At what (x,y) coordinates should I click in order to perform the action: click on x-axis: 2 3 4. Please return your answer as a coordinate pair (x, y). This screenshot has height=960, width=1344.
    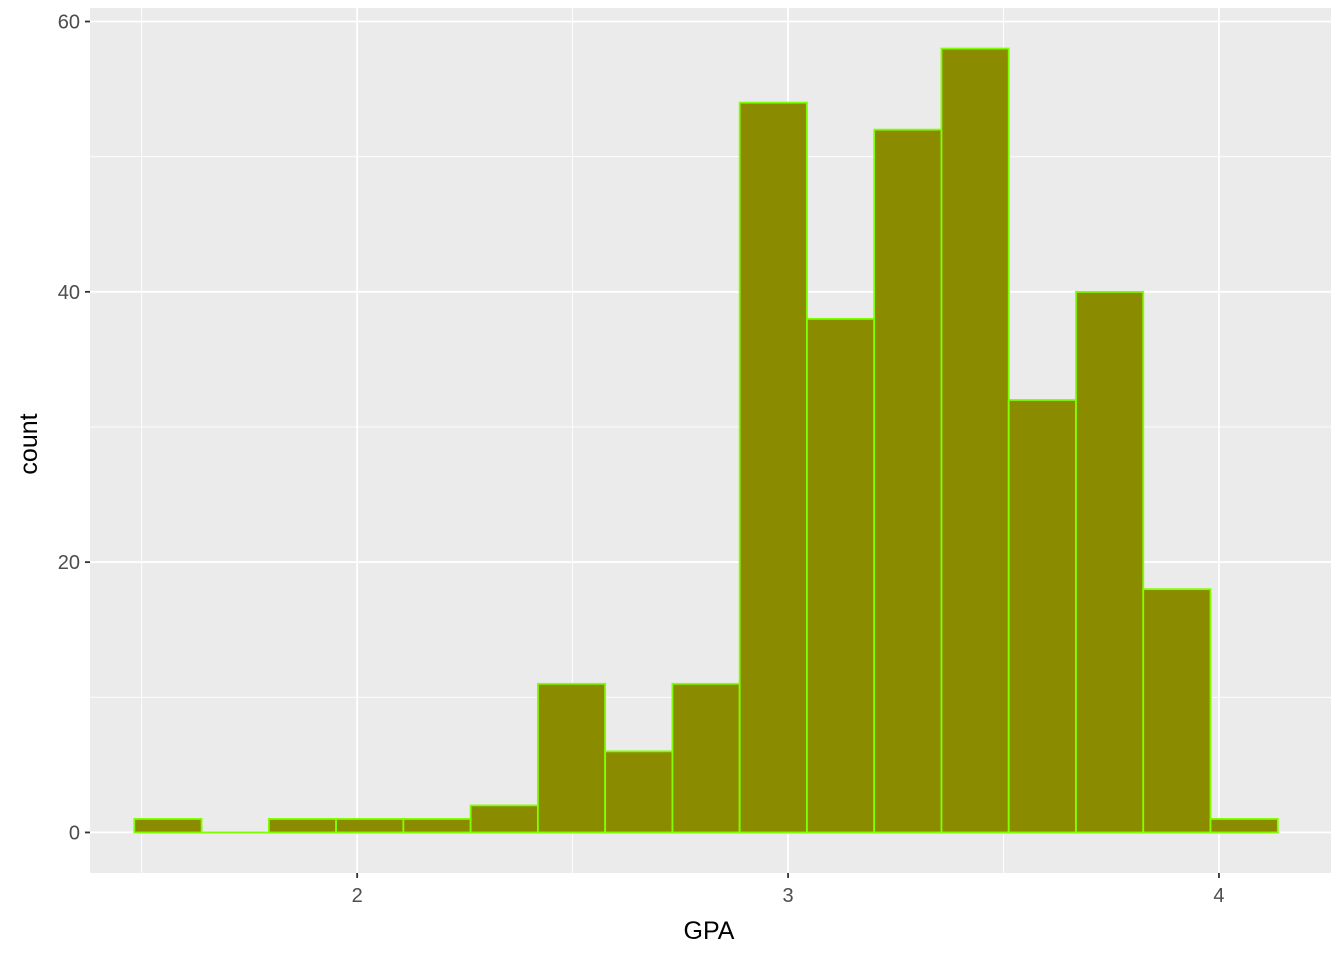
    Looking at the image, I should click on (788, 890).